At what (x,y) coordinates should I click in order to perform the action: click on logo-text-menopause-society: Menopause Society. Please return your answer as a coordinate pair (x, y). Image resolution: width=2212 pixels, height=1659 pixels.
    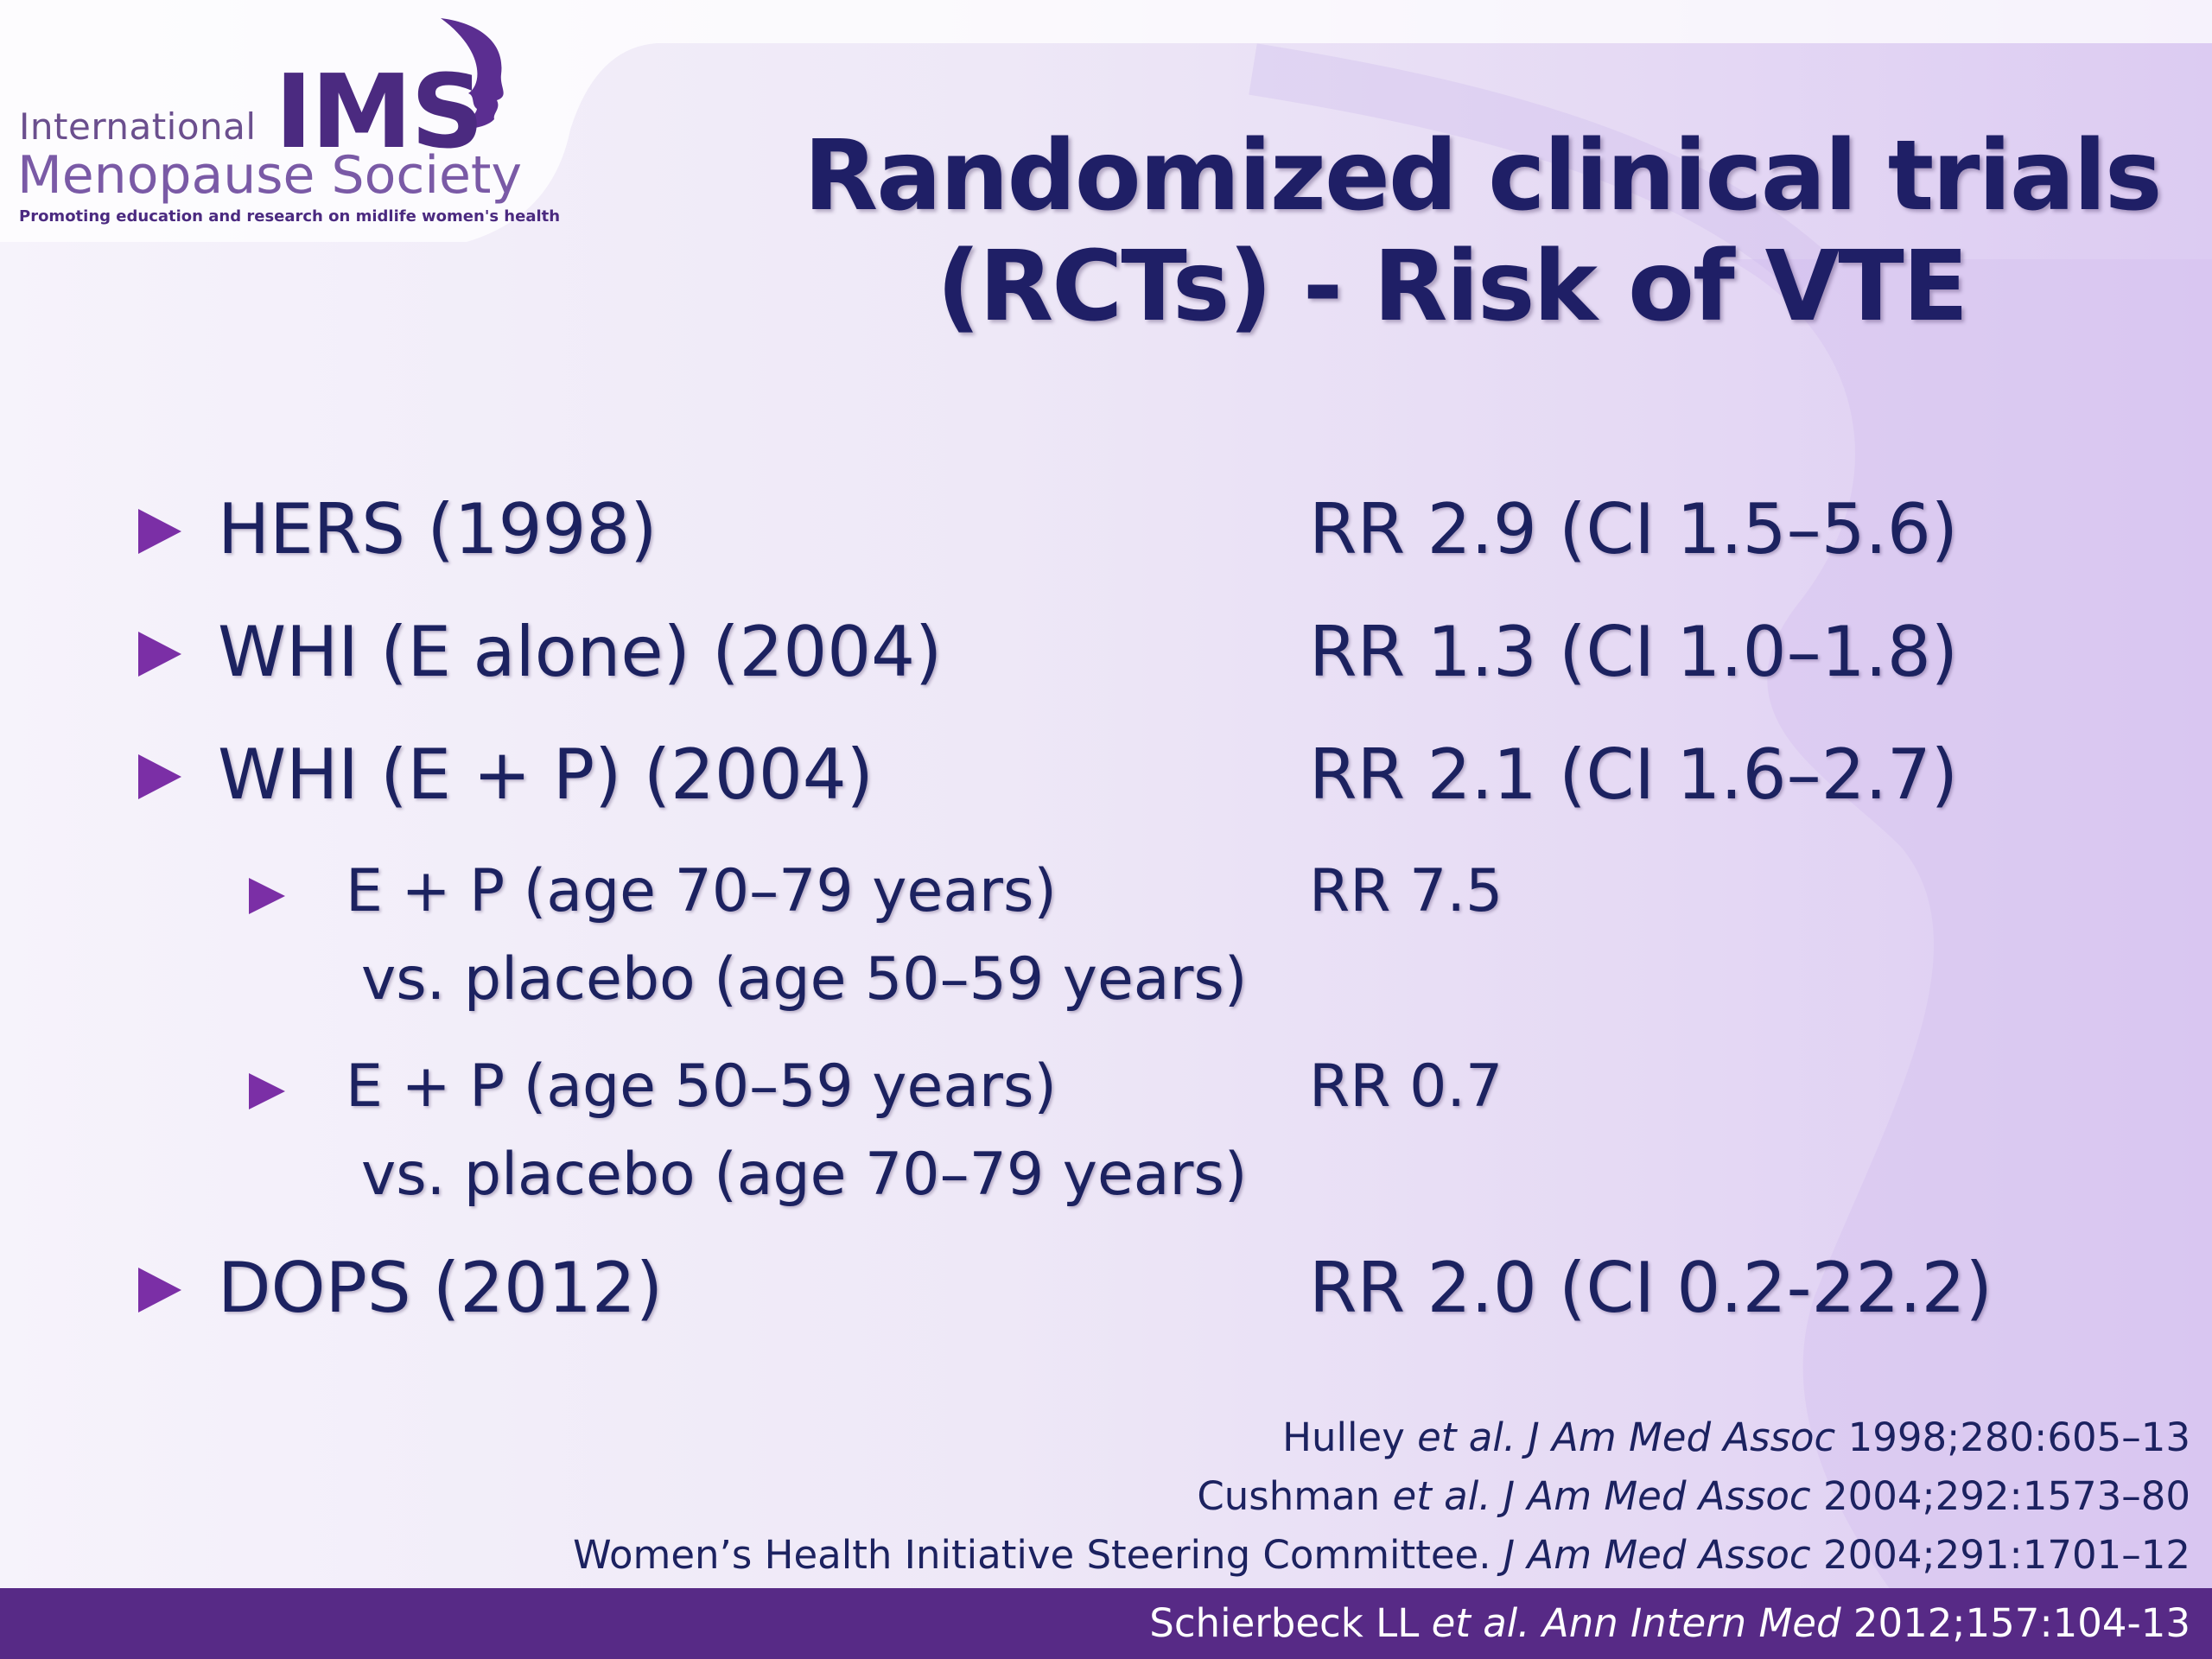
    Looking at the image, I should click on (269, 175).